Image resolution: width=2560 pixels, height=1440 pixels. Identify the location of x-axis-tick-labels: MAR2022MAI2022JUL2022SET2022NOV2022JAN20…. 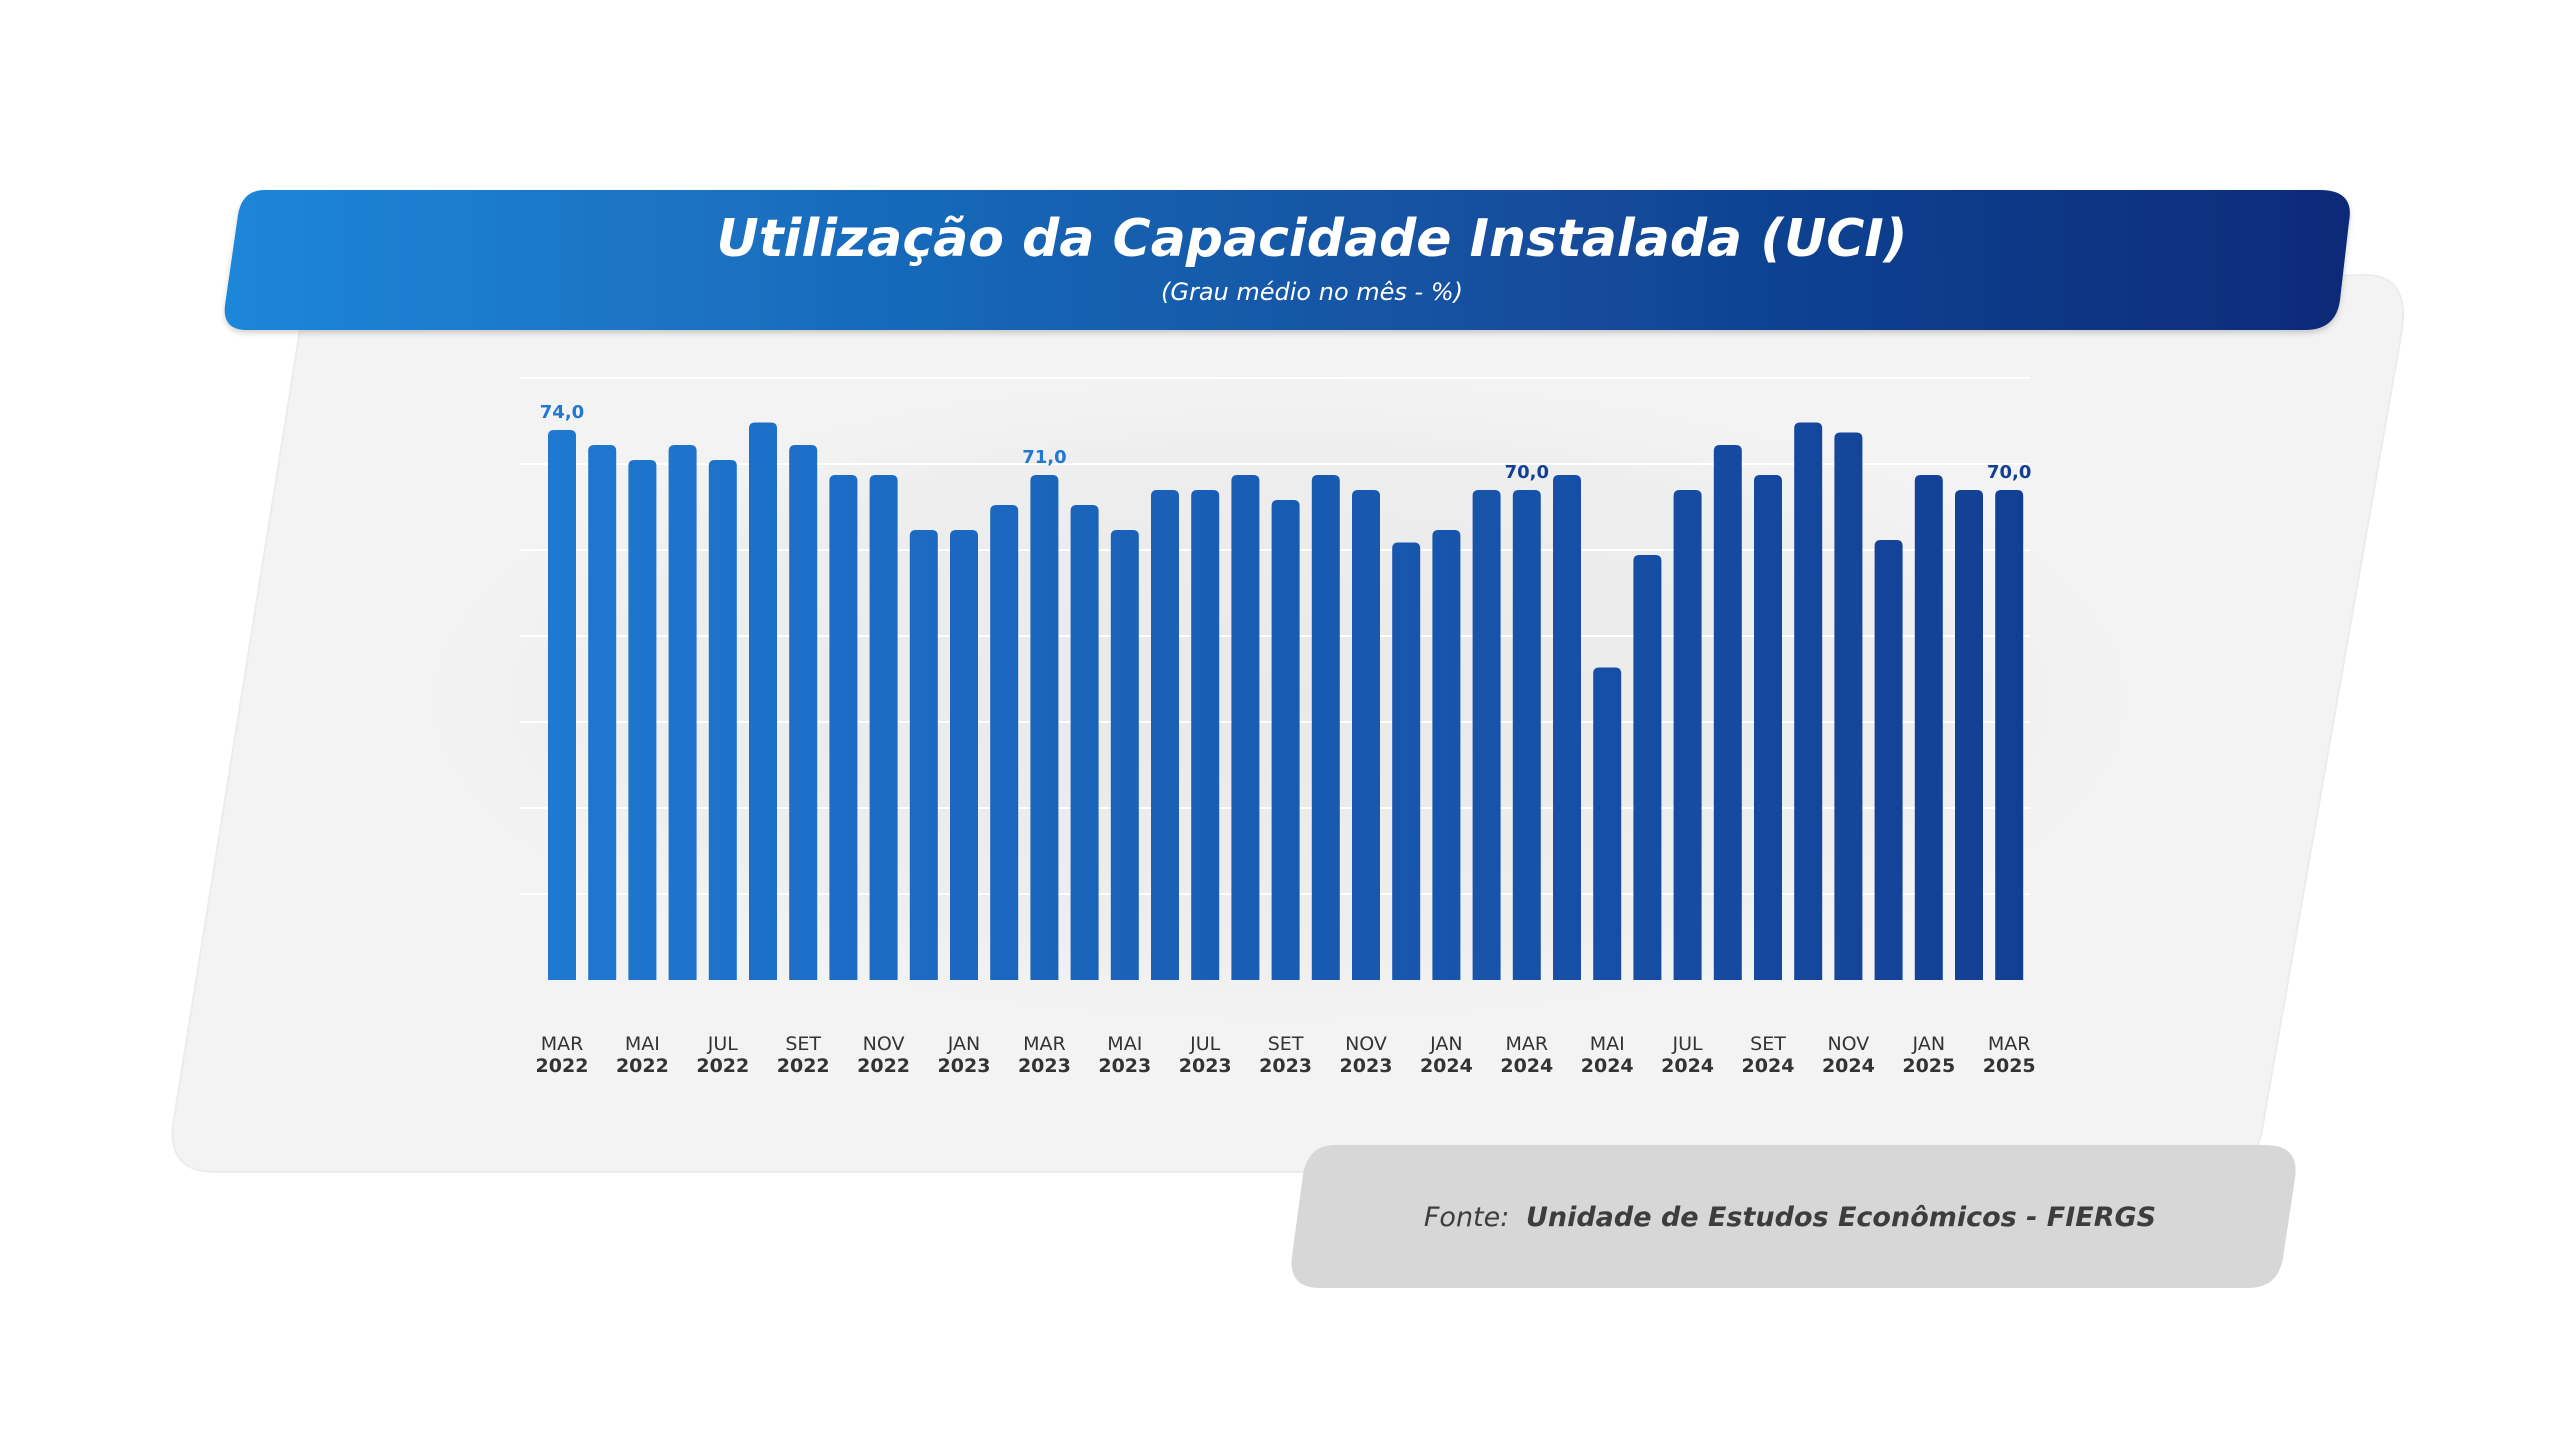
(1286, 1055).